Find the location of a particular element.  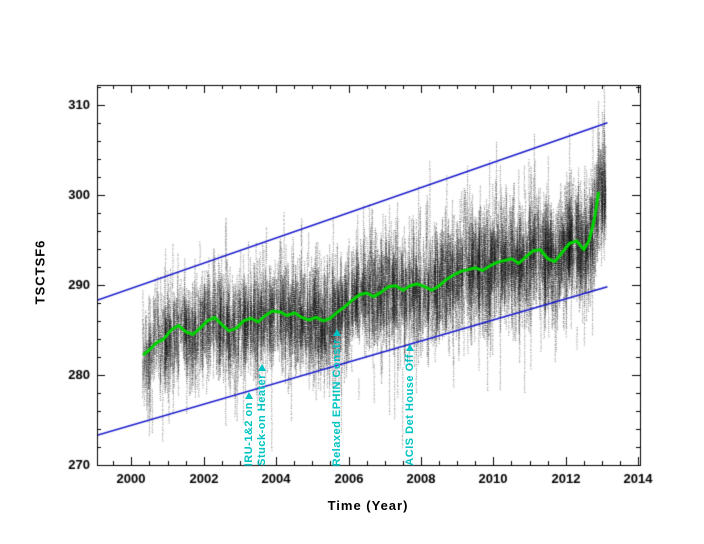

annotation-label: ACIS Det House Off is located at coordinates (410, 410).